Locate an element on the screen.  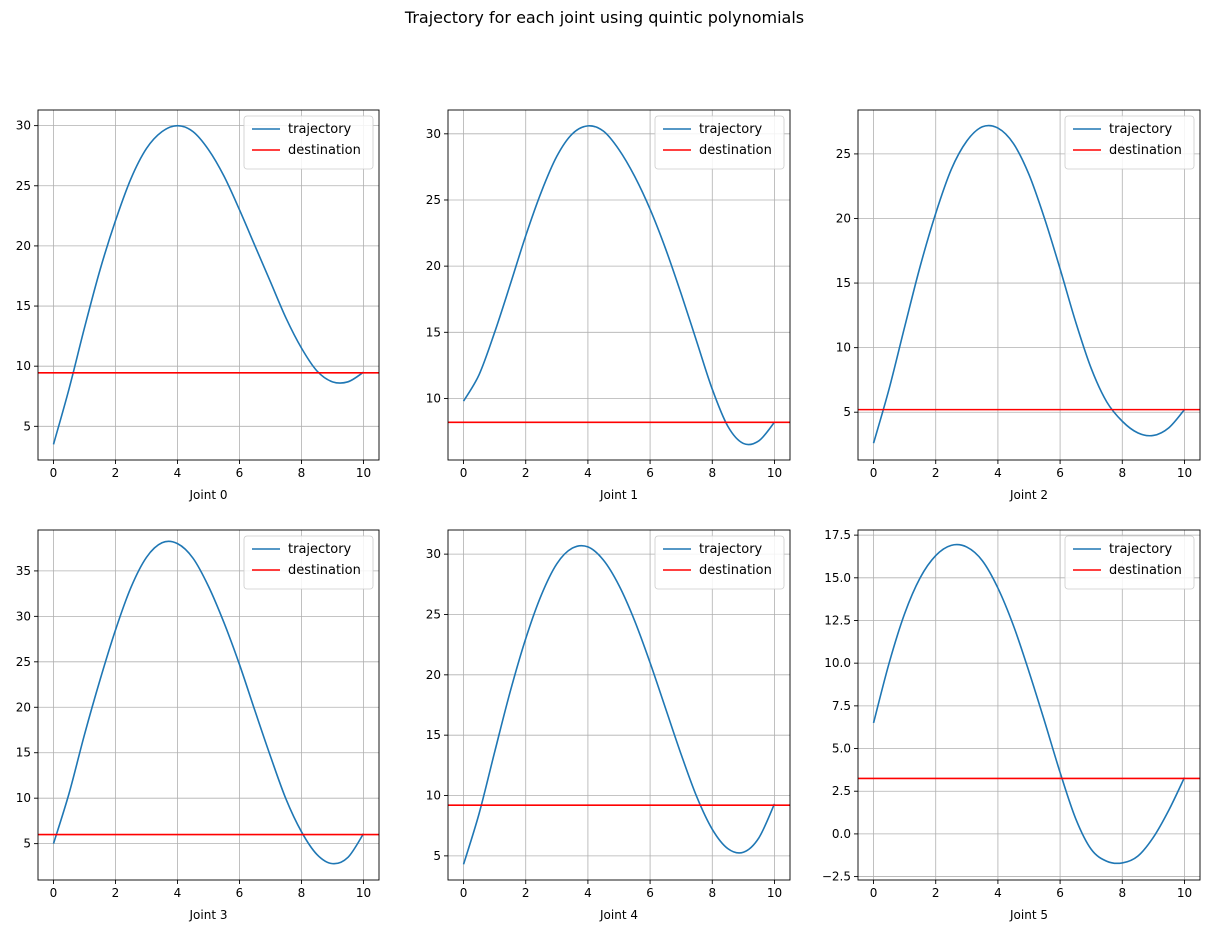
x-axis-label: Joint 5 is located at coordinates (1028, 915).